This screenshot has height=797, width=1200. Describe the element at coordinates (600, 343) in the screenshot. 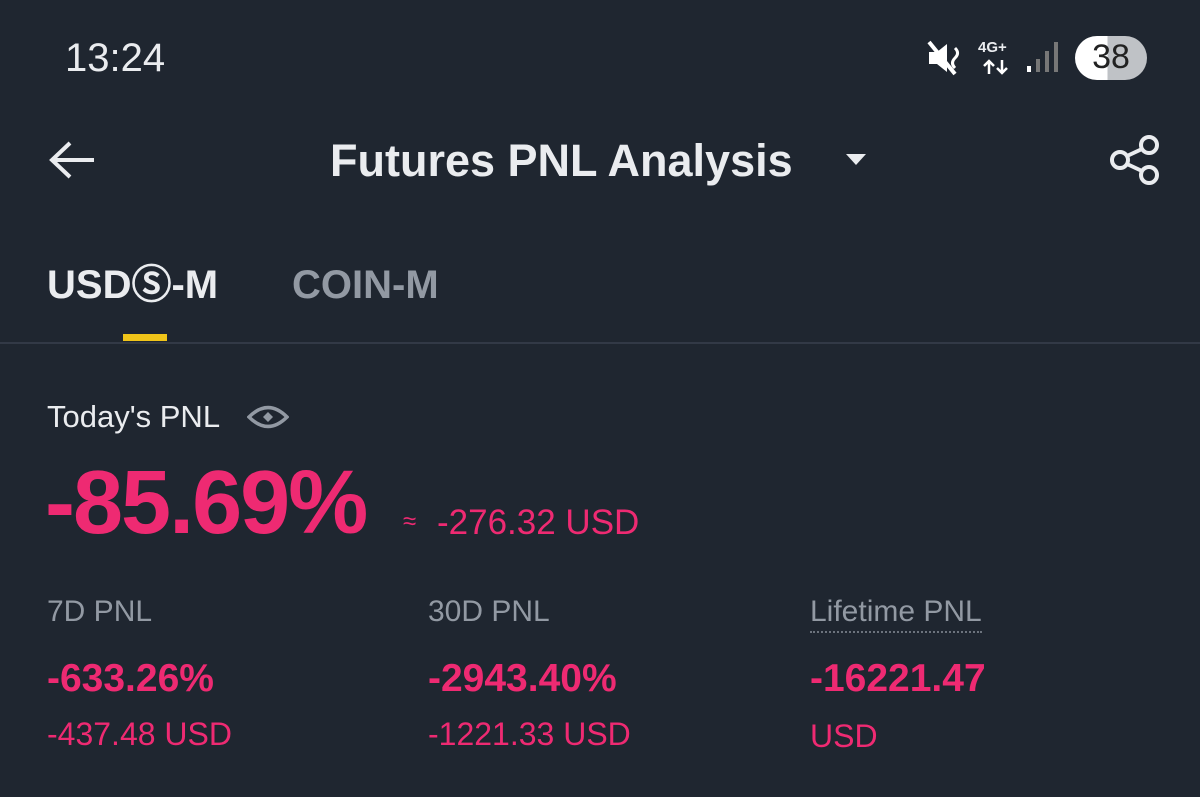

I see `divider` at that location.